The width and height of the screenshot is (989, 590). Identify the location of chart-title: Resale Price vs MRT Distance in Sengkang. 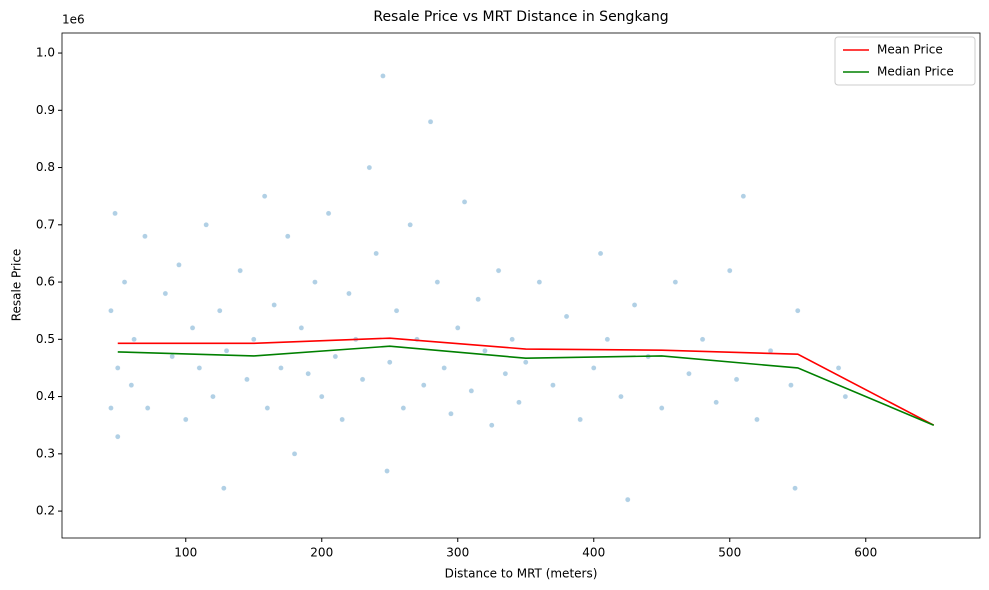
(520, 17).